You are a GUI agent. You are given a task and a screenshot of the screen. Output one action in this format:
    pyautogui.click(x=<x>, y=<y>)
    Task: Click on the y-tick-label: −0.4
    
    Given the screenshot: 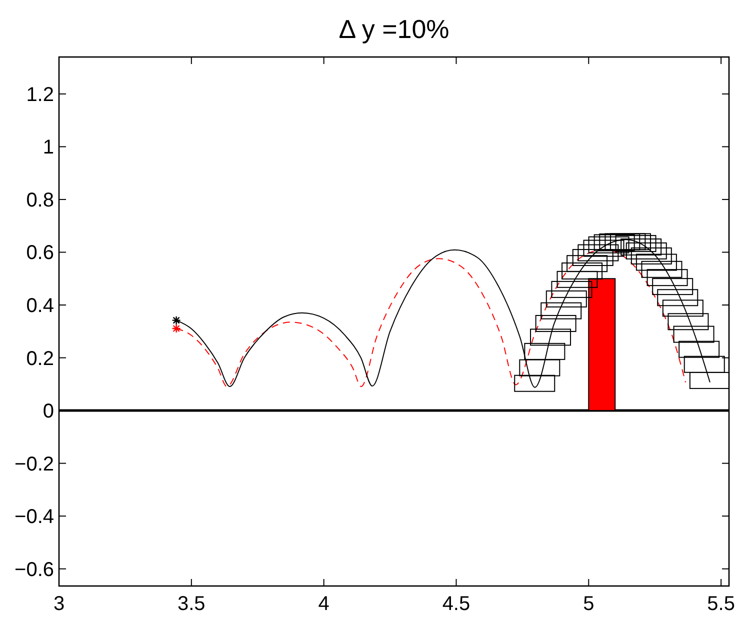 What is the action you would take?
    pyautogui.click(x=34, y=517)
    